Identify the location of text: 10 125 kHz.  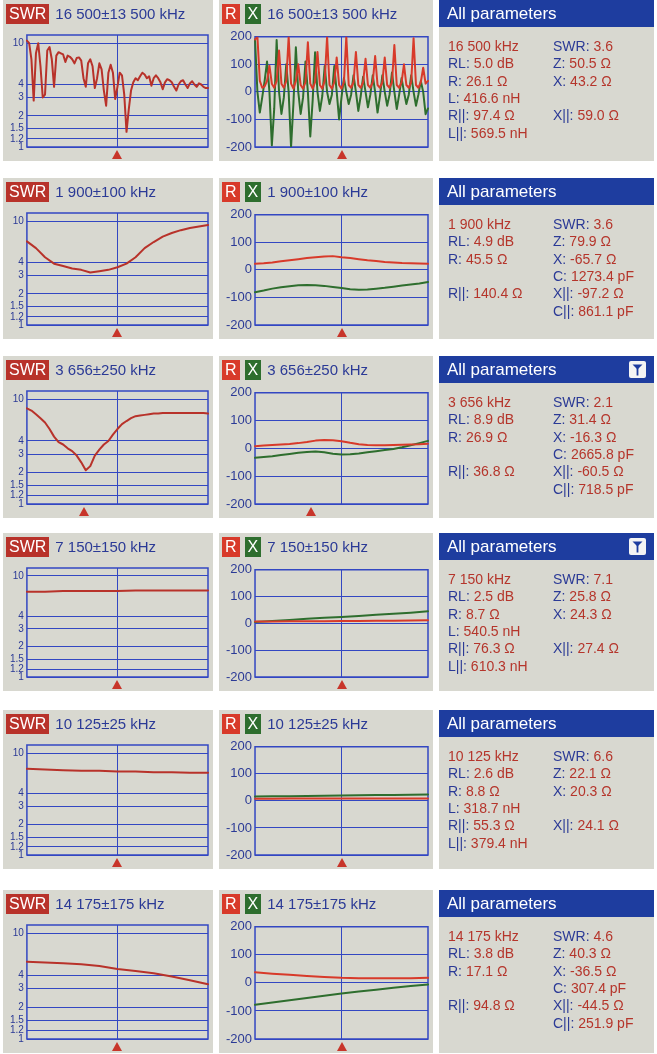
(483, 756).